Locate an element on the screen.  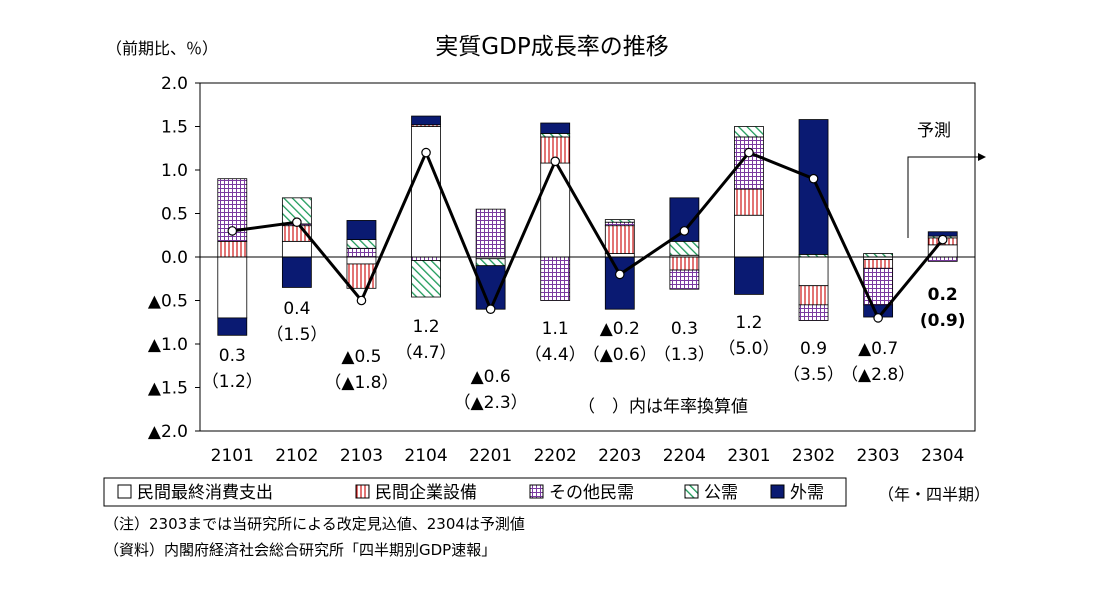
growth-label-2301: 1.2 is located at coordinates (748, 323).